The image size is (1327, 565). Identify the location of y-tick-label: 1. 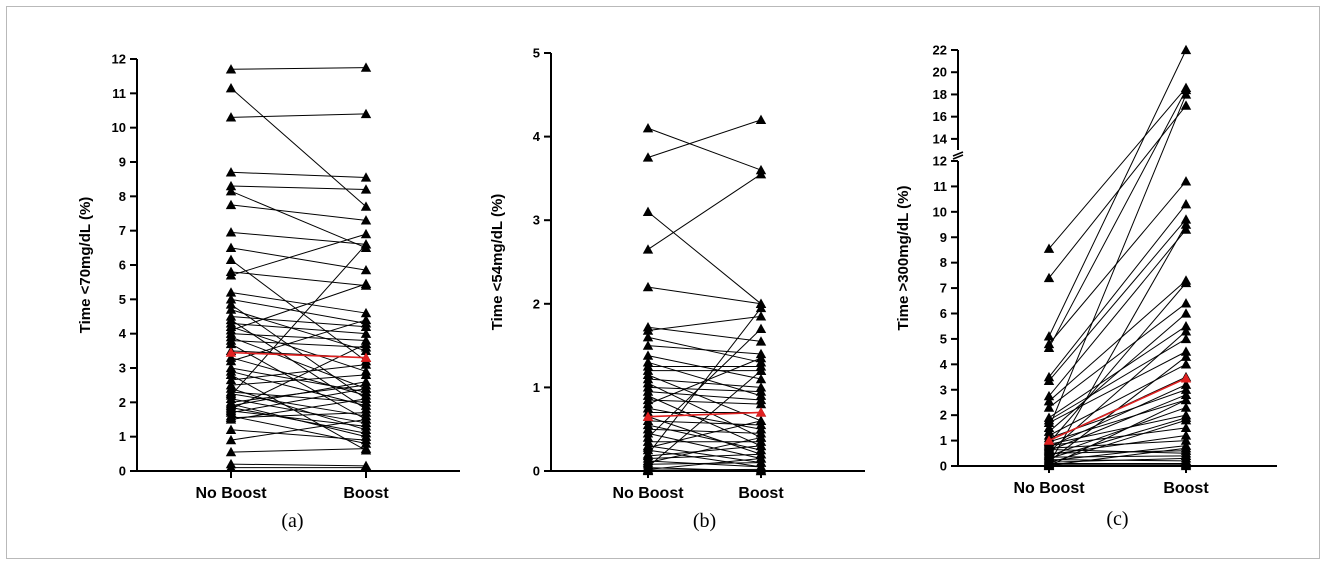
(943, 440).